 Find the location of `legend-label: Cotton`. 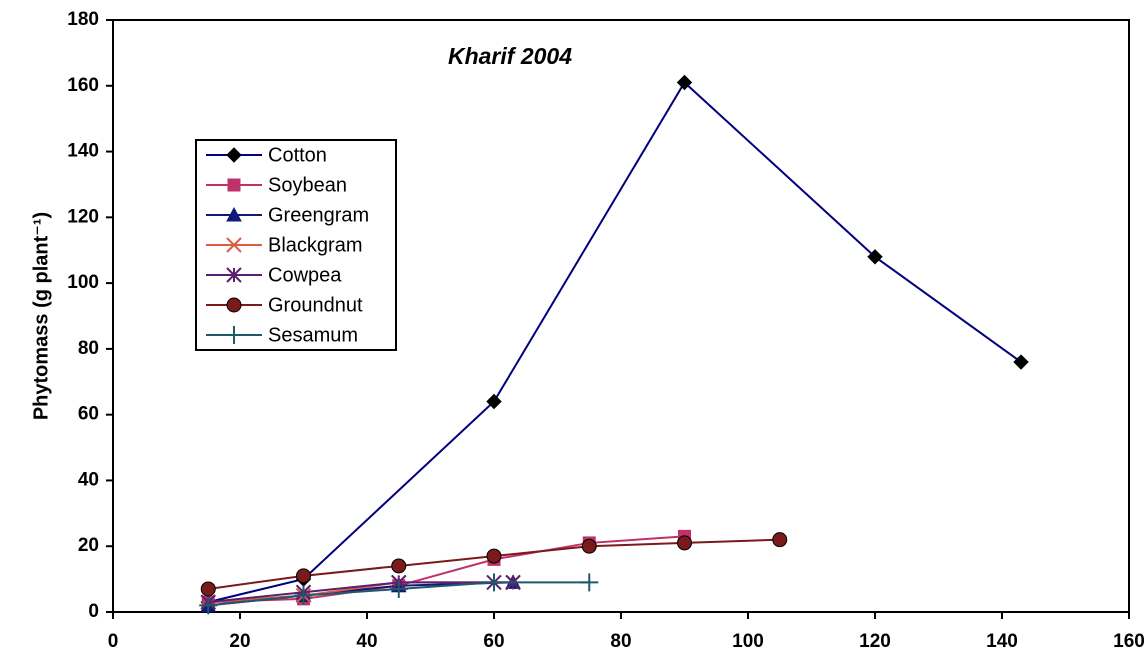

legend-label: Cotton is located at coordinates (297, 155).